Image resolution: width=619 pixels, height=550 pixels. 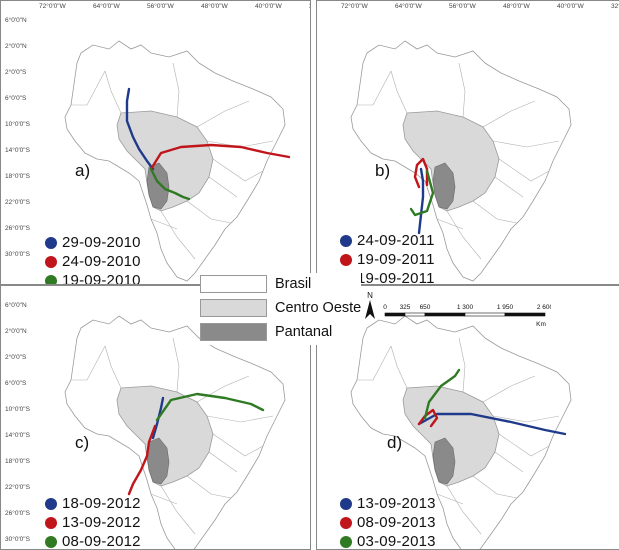 What do you see at coordinates (370, 305) in the screenshot?
I see `north-arrow-icon: N` at bounding box center [370, 305].